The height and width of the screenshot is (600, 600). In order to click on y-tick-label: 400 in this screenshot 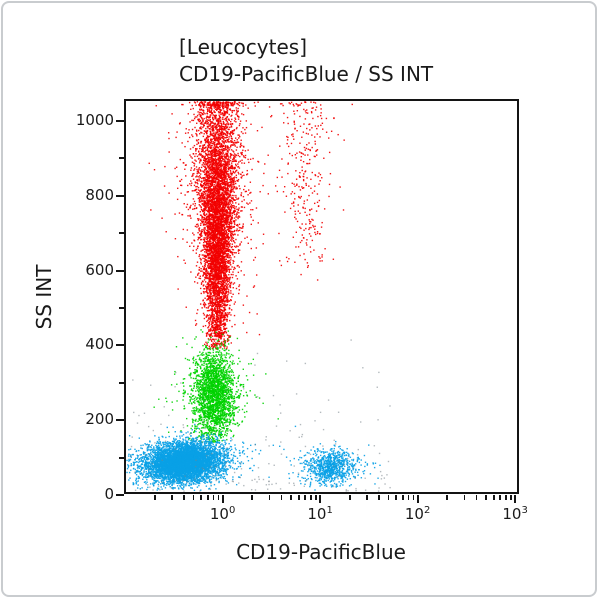, I will do `click(99, 344)`.